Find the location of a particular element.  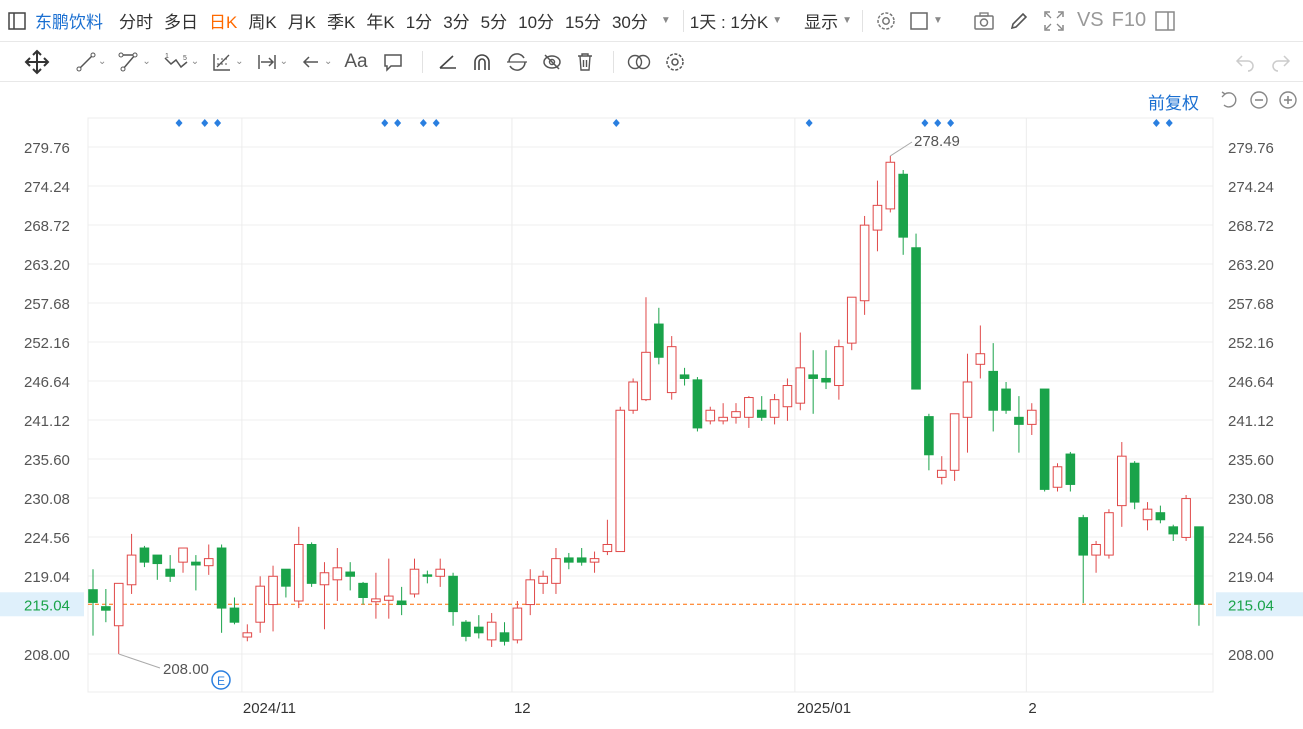

y-tick-label-left: 224.56 is located at coordinates (47, 538).